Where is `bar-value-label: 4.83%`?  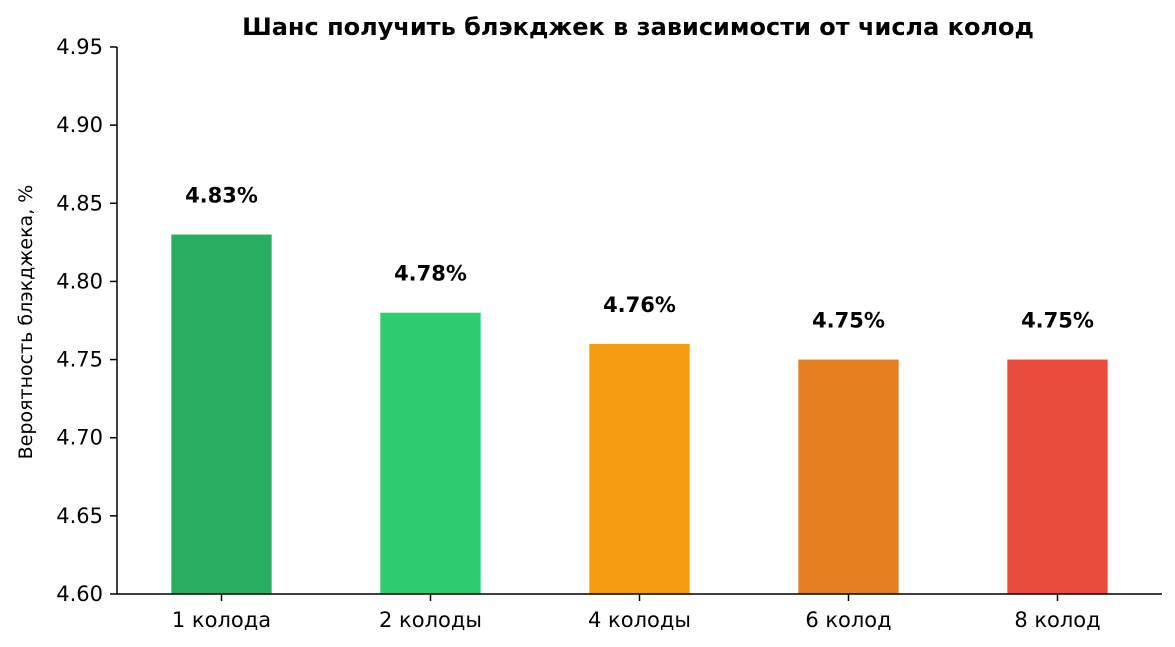 bar-value-label: 4.83% is located at coordinates (221, 196).